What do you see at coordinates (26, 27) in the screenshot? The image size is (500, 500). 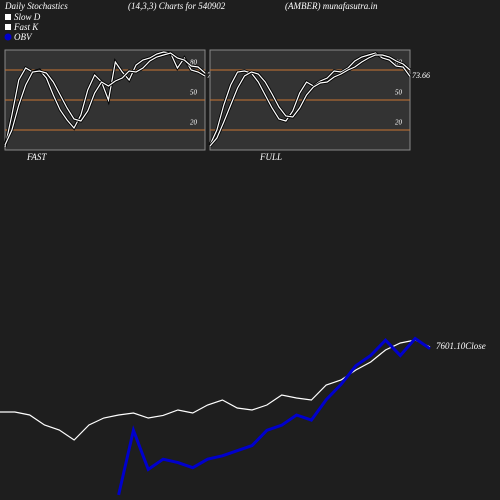 I see `legend-label: Fast K` at bounding box center [26, 27].